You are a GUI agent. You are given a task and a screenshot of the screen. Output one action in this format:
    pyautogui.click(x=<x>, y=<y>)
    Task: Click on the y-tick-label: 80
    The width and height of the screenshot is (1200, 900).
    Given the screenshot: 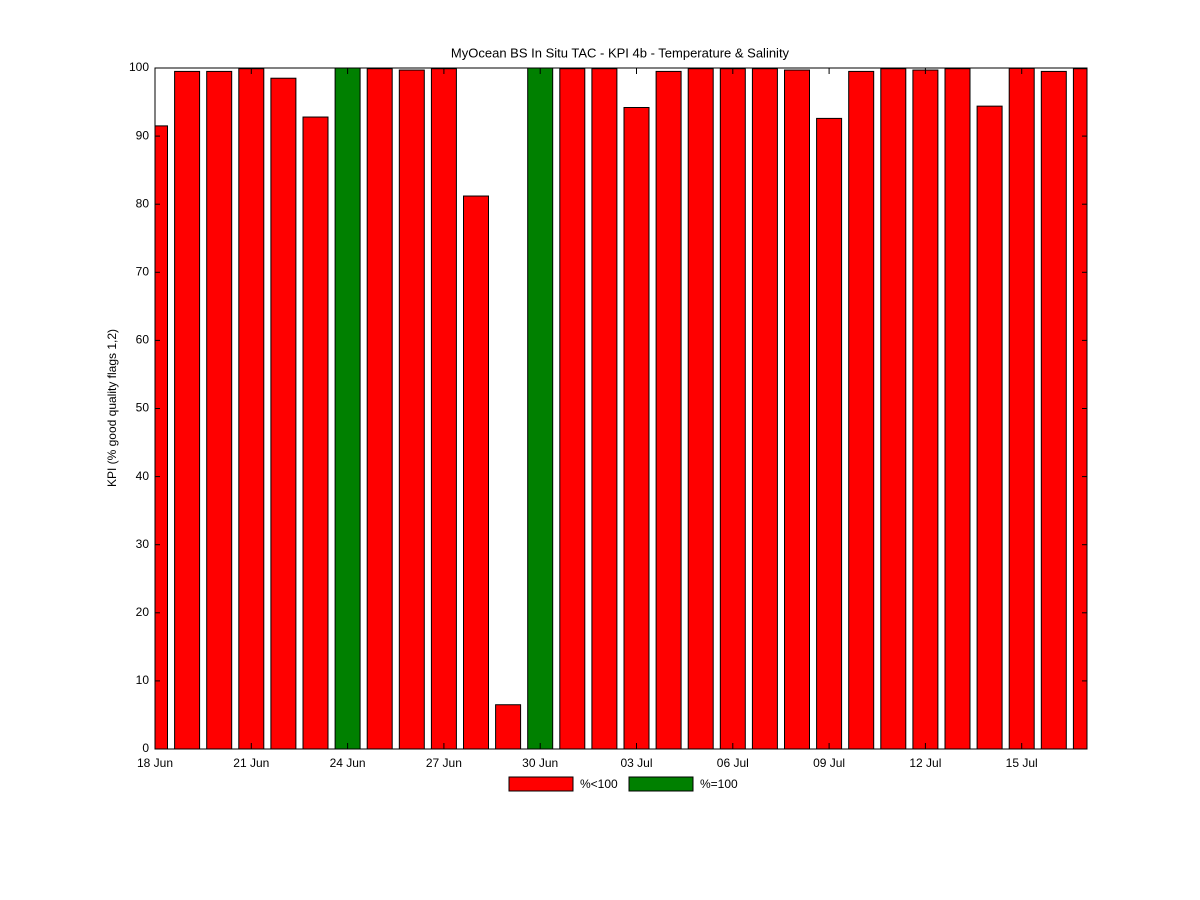 What is the action you would take?
    pyautogui.click(x=143, y=203)
    